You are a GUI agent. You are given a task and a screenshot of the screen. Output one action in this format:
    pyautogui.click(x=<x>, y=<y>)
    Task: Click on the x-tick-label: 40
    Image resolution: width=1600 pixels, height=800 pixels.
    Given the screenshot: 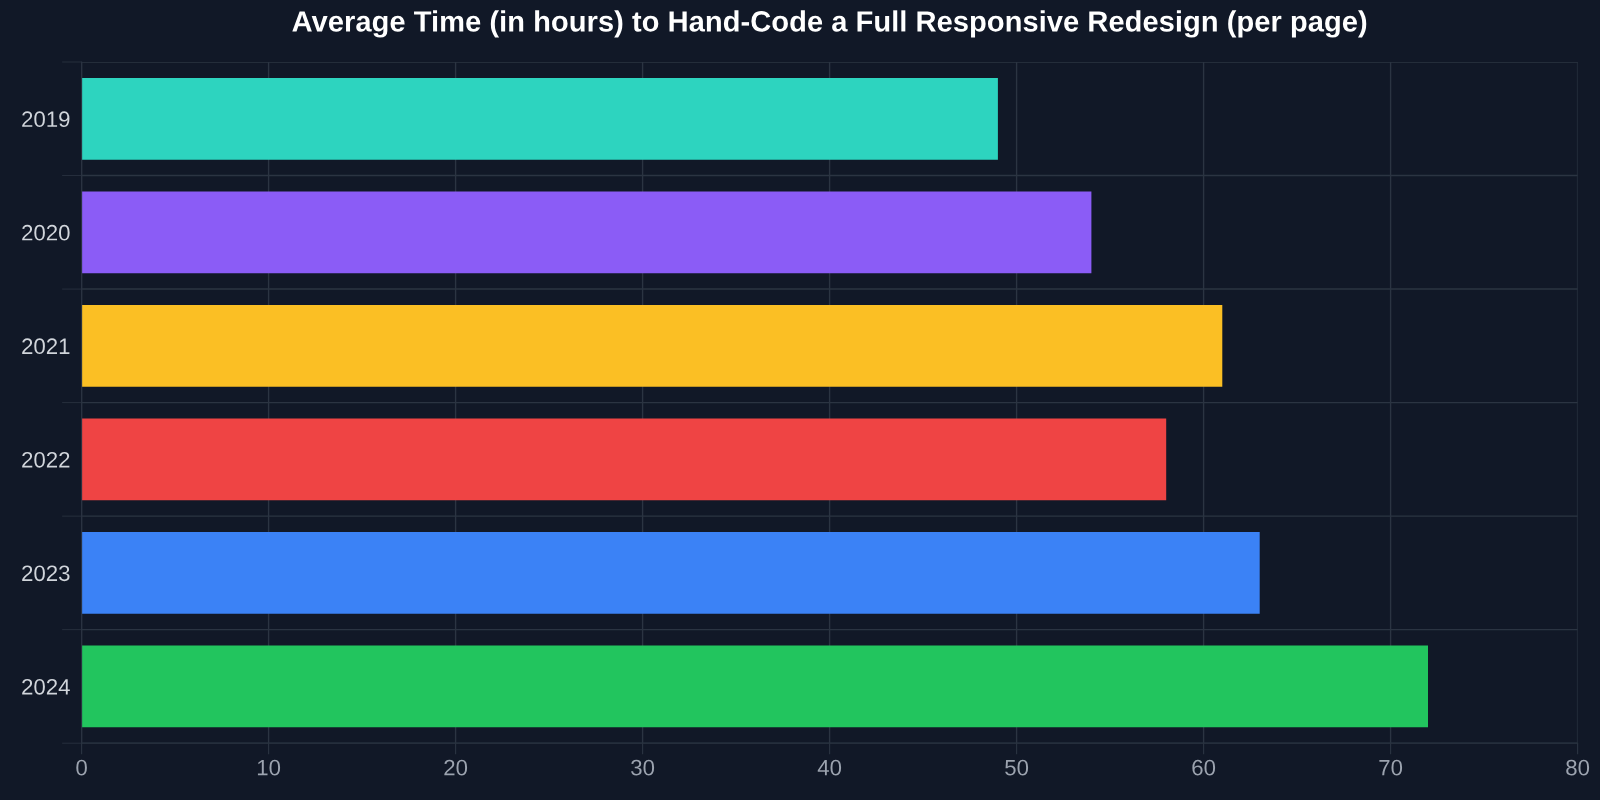 What is the action you would take?
    pyautogui.click(x=829, y=767)
    